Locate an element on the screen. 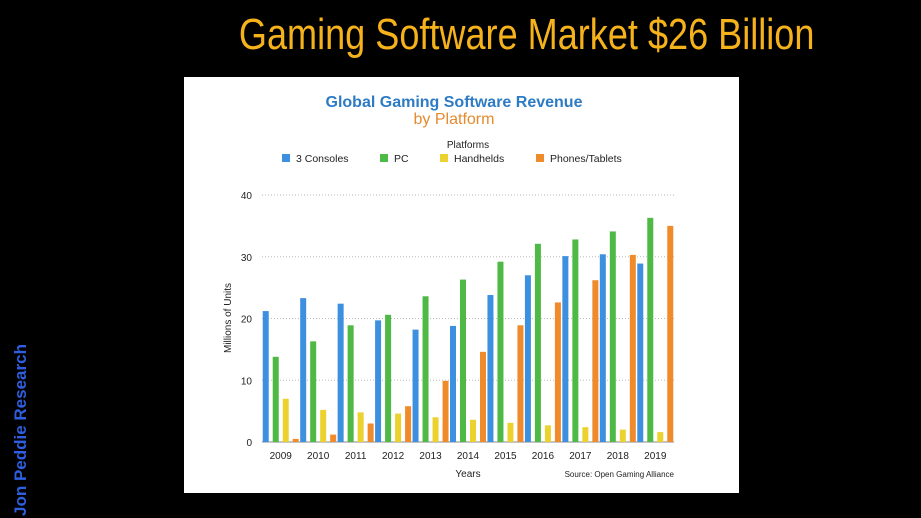  legend: 3 Consoles PC Handhelds Phones/Tablets is located at coordinates (452, 159).